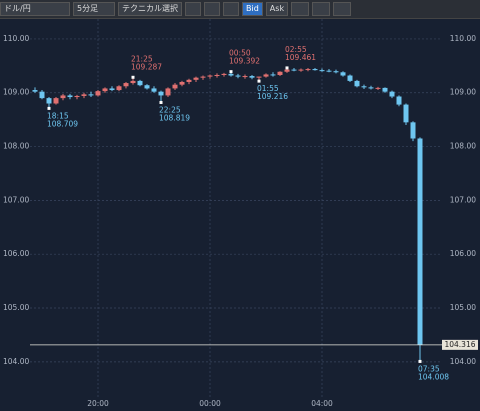 This screenshot has height=411, width=480. What do you see at coordinates (193, 9) in the screenshot?
I see `tool-button` at bounding box center [193, 9].